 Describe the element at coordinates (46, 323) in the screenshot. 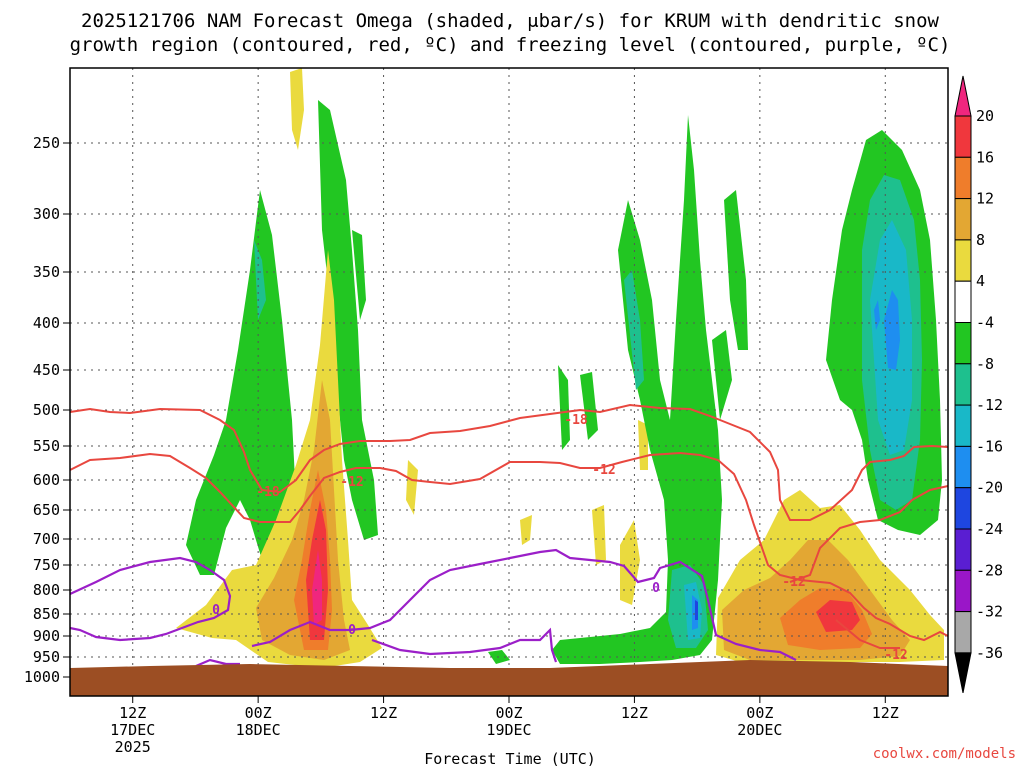

I see `y-tick-label: 400` at that location.